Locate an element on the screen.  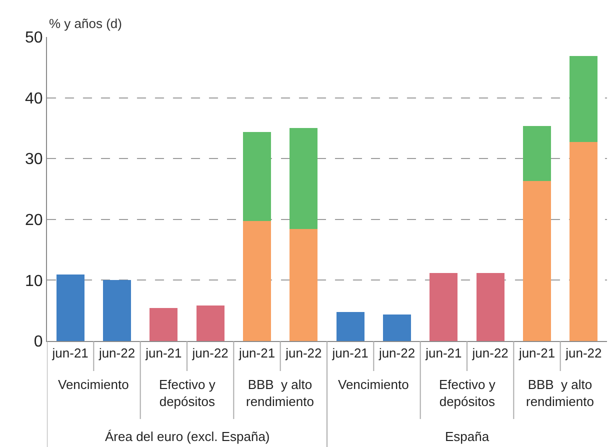
y-axis-title: % y años (d) is located at coordinates (85, 23).